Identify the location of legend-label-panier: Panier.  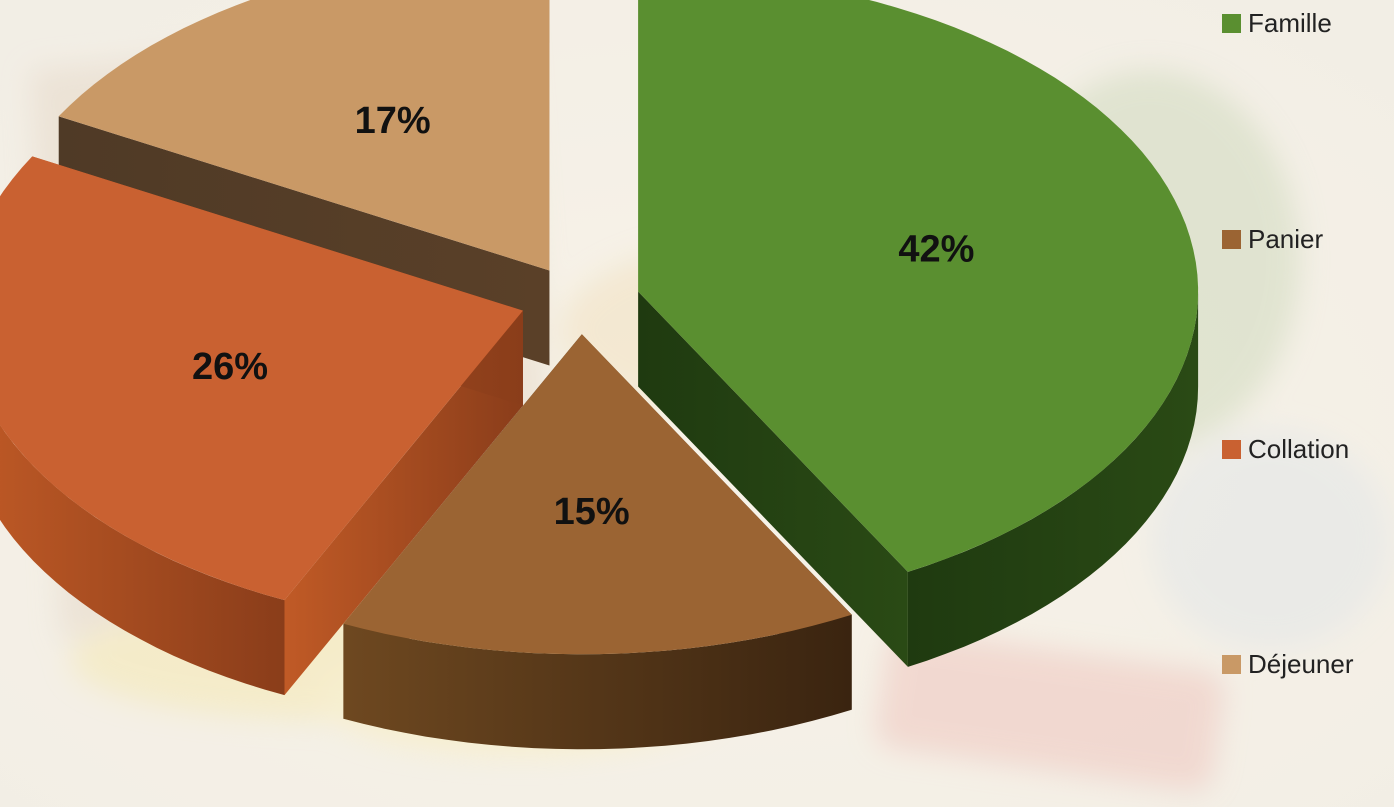
(1286, 238).